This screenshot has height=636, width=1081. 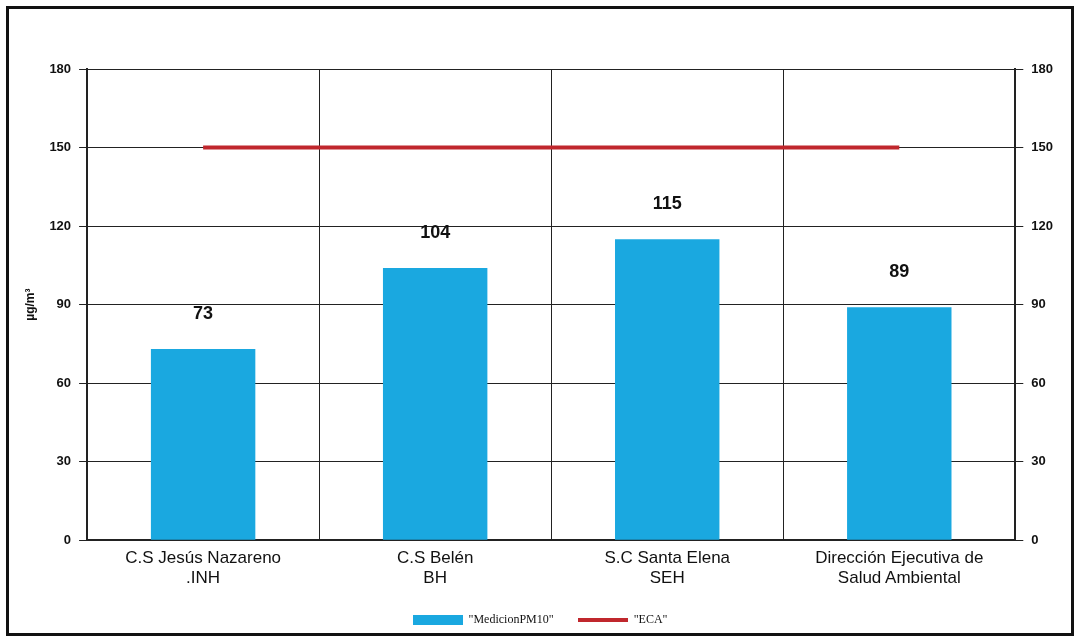 What do you see at coordinates (1038, 461) in the screenshot?
I see `y2-tick-label: 30` at bounding box center [1038, 461].